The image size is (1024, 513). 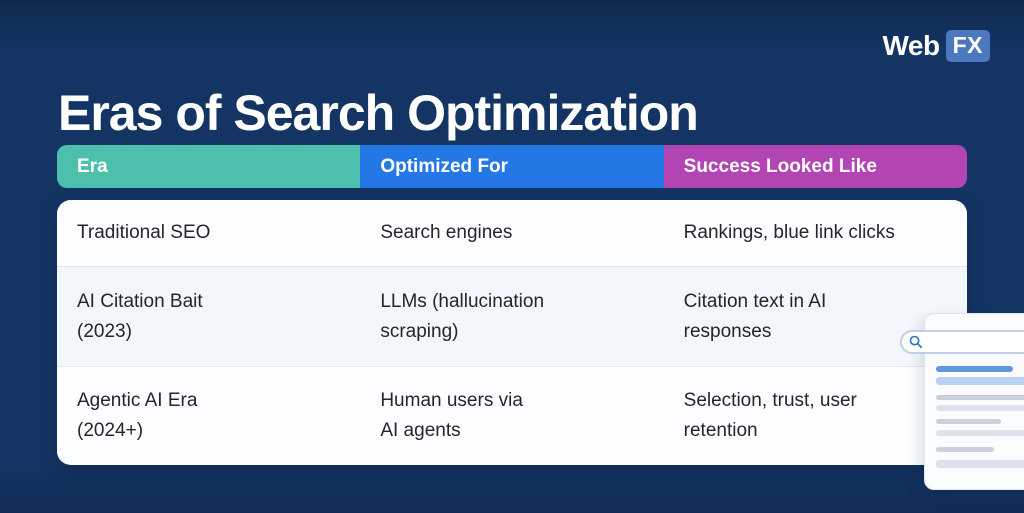 I want to click on header-era: Era, so click(x=209, y=166).